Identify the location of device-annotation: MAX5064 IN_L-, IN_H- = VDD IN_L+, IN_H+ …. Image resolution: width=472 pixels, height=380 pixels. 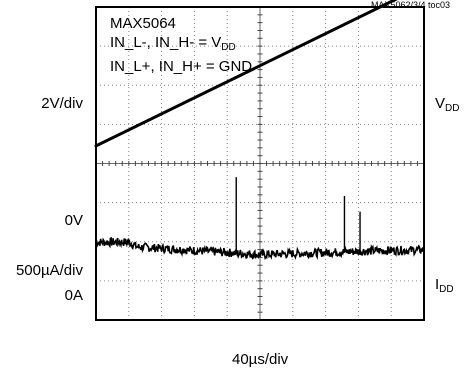
(181, 45).